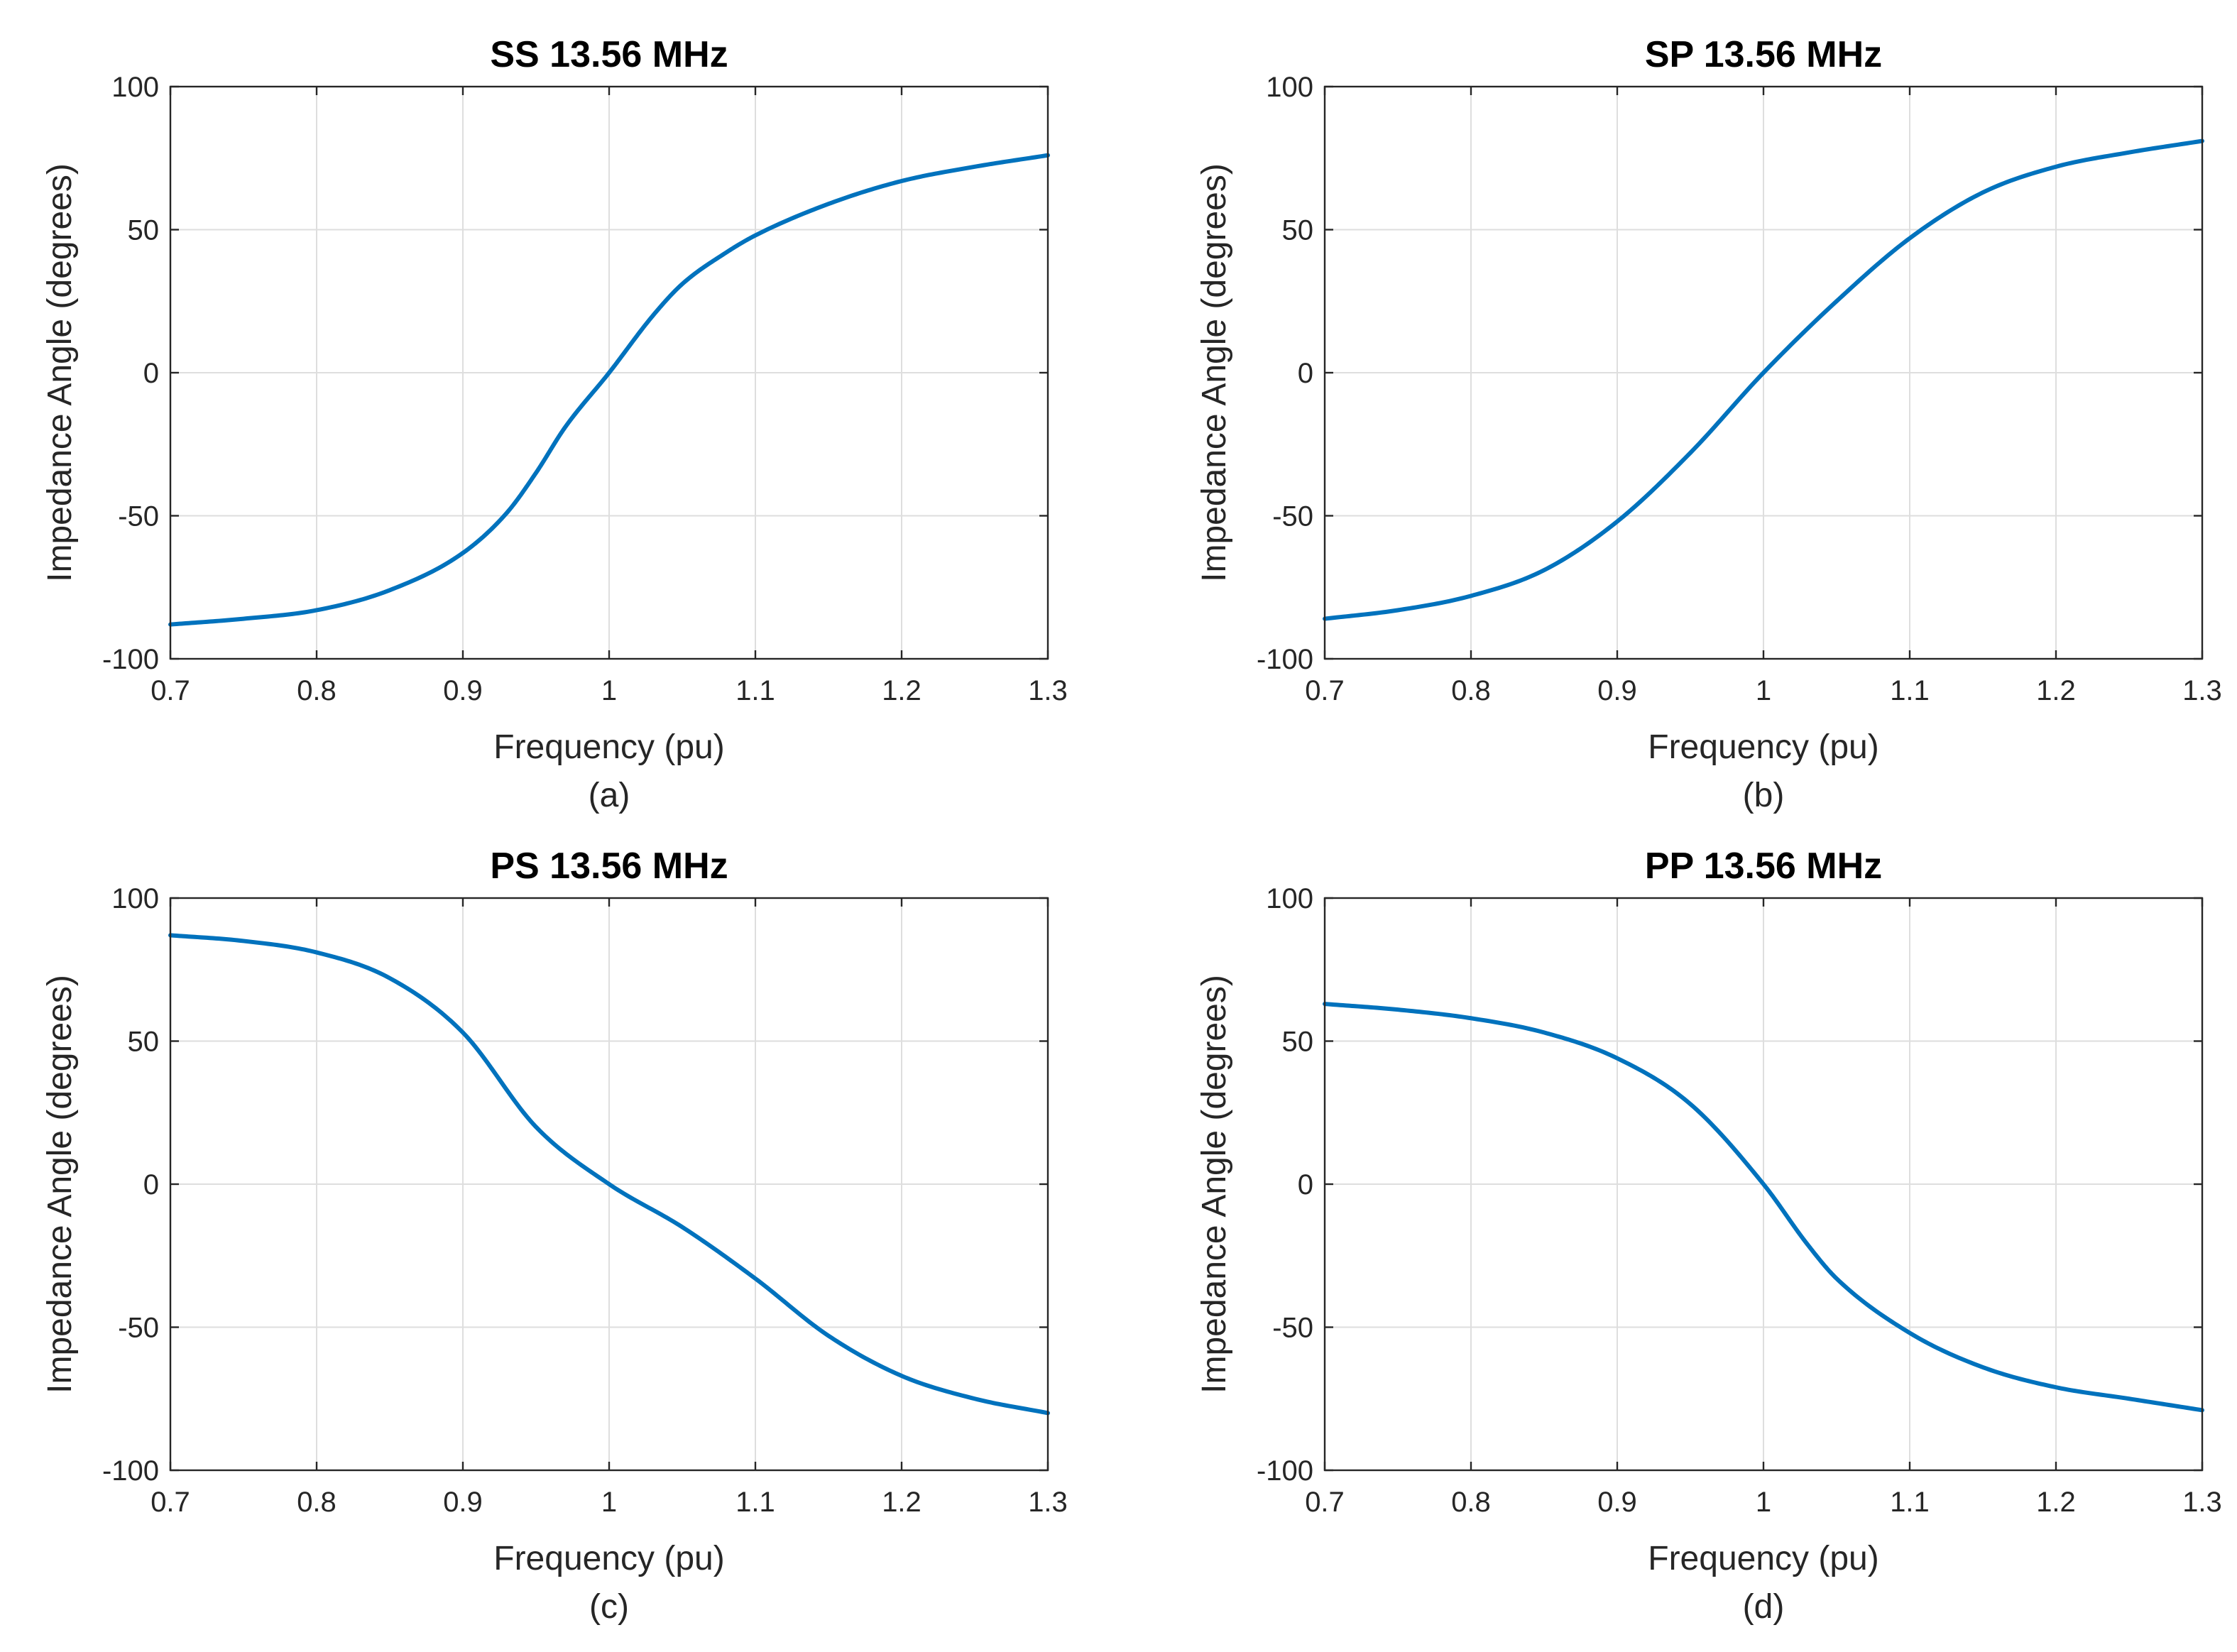  What do you see at coordinates (609, 390) in the screenshot?
I see `series-line-ss` at bounding box center [609, 390].